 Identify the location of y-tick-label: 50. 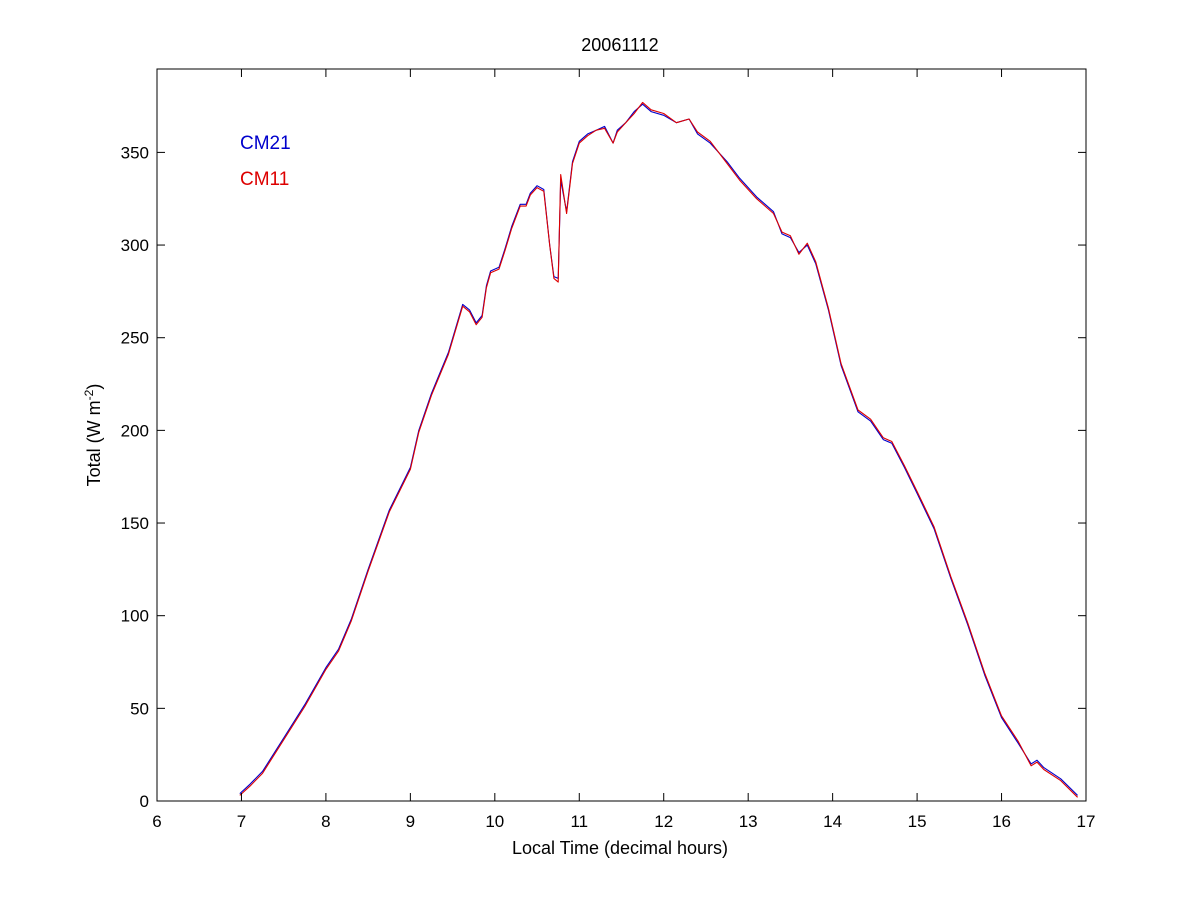
(139, 708).